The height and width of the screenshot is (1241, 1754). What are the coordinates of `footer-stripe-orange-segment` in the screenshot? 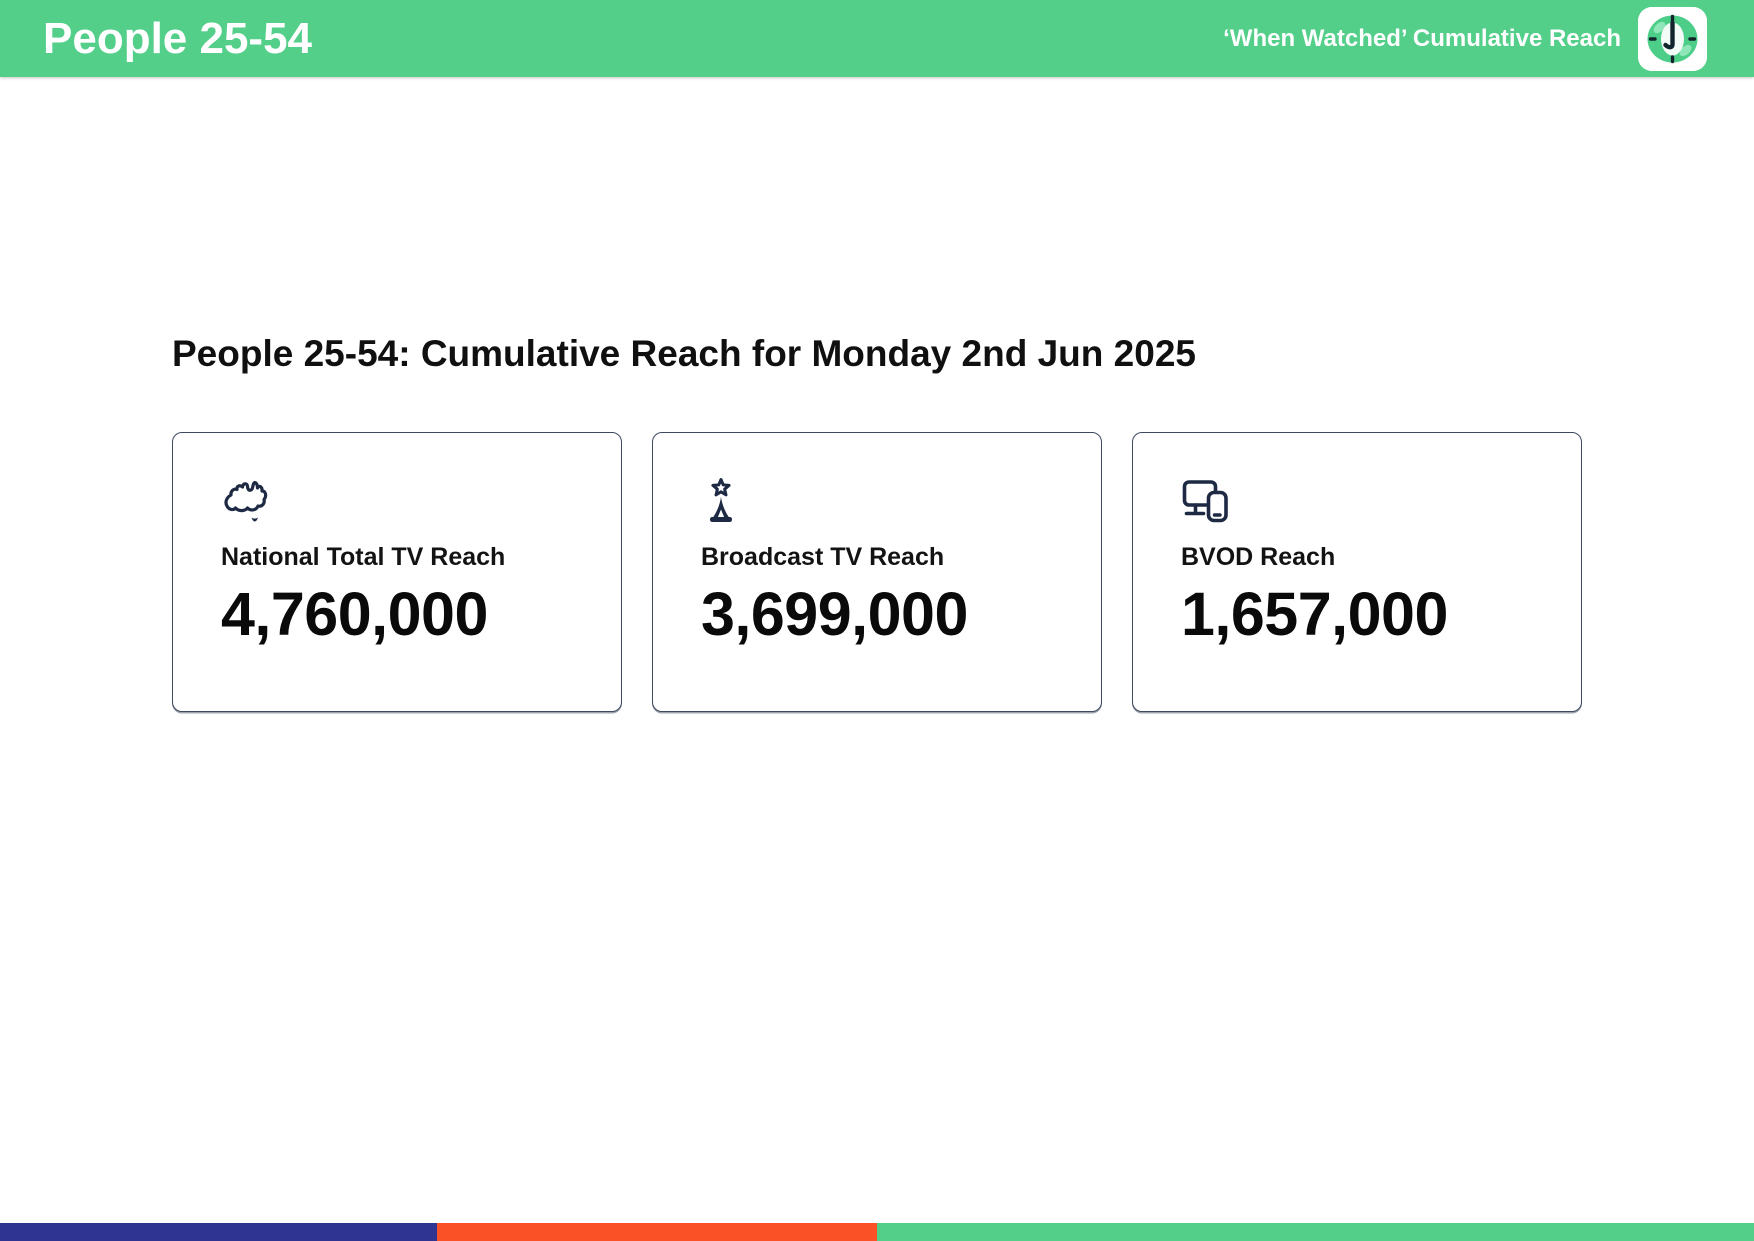 It's located at (656, 1232).